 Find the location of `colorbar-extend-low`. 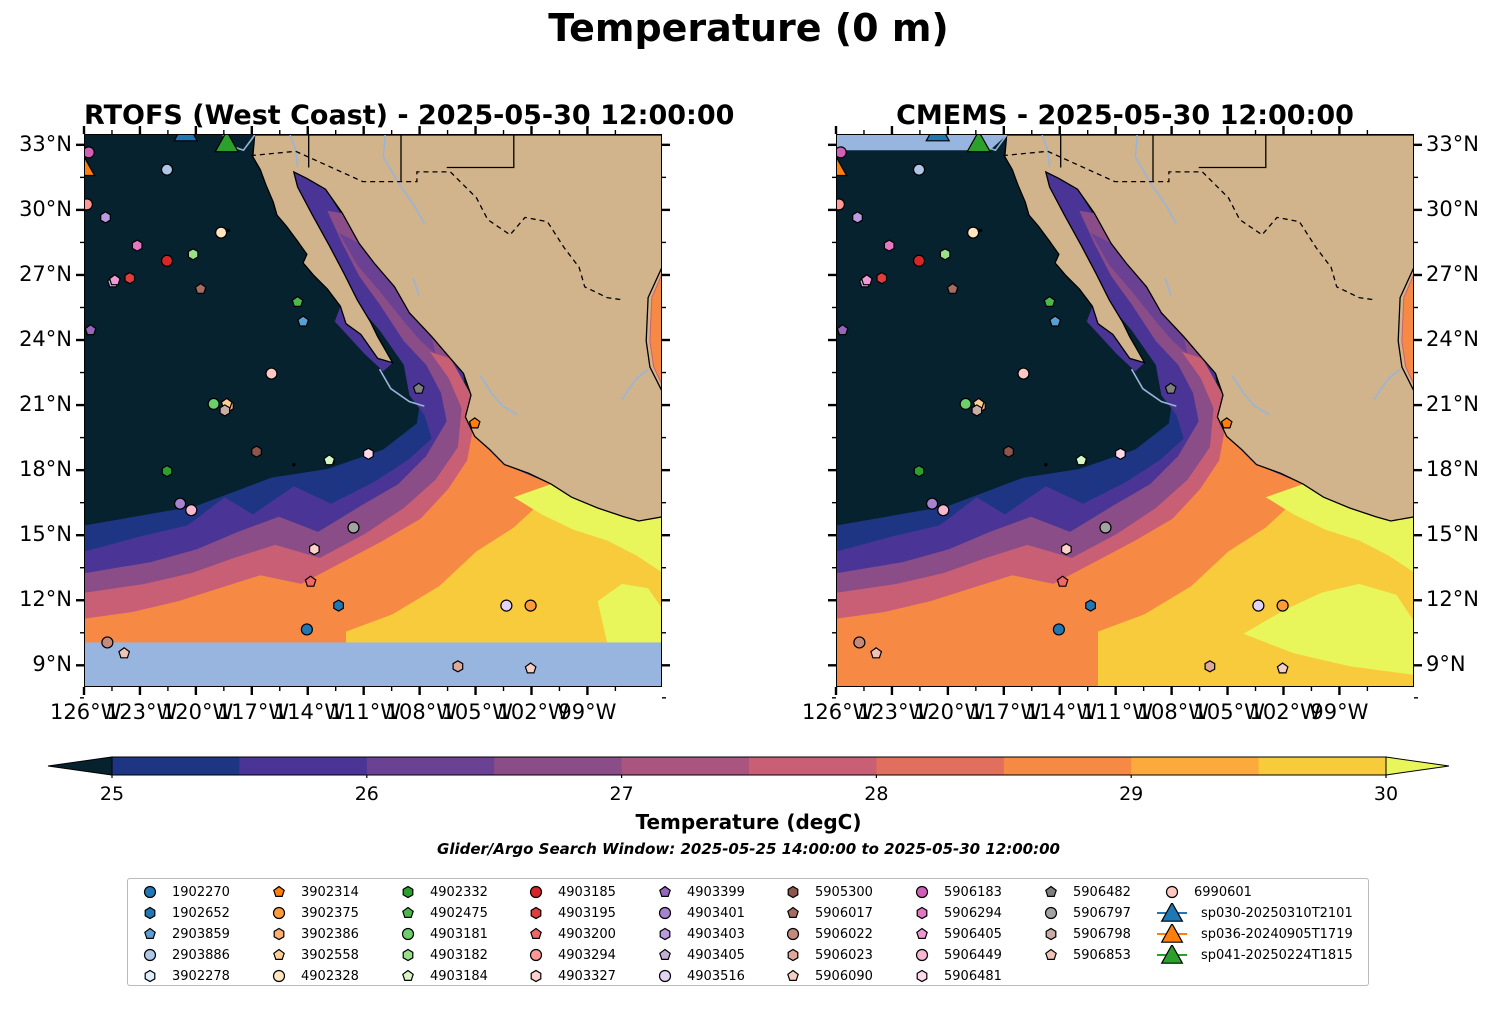

colorbar-extend-low is located at coordinates (80, 766).